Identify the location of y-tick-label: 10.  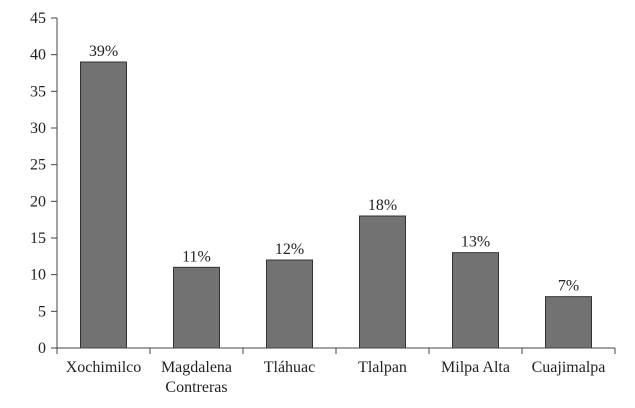
(38, 275).